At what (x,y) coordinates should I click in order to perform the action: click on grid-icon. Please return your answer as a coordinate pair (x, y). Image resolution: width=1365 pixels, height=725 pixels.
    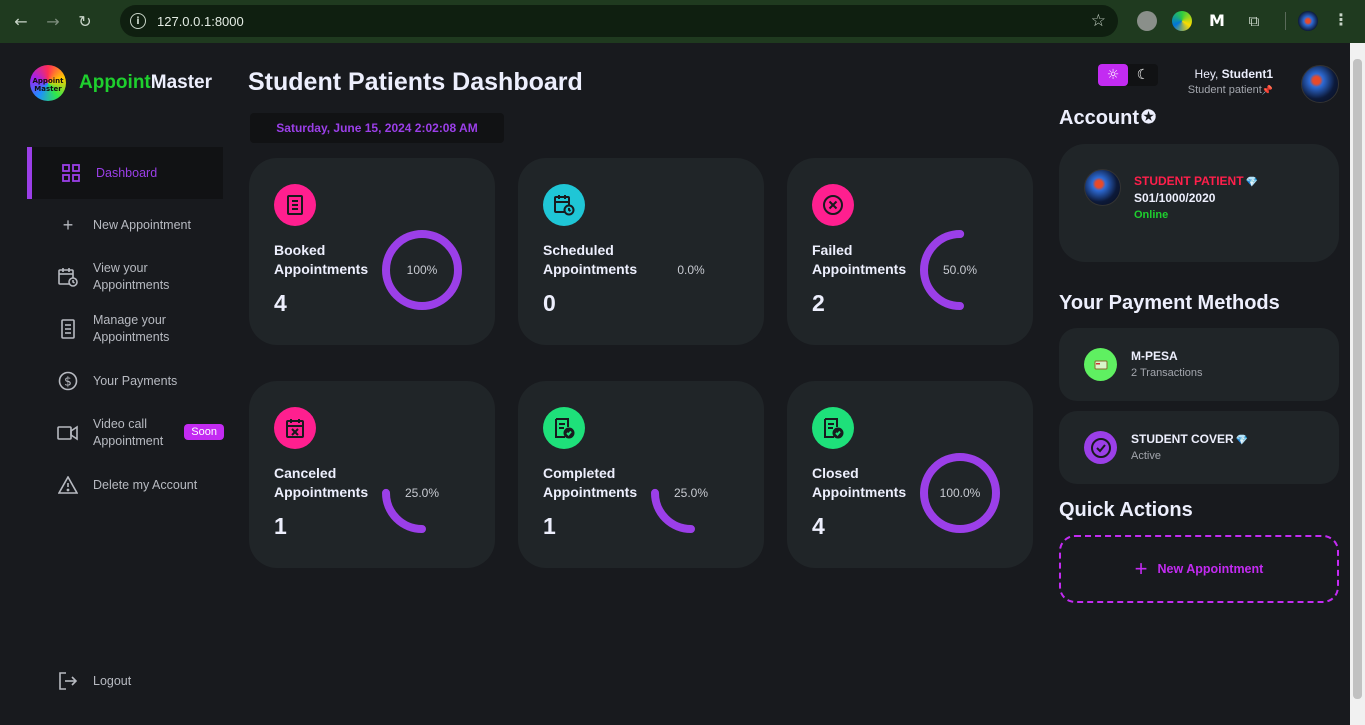
    Looking at the image, I should click on (71, 173).